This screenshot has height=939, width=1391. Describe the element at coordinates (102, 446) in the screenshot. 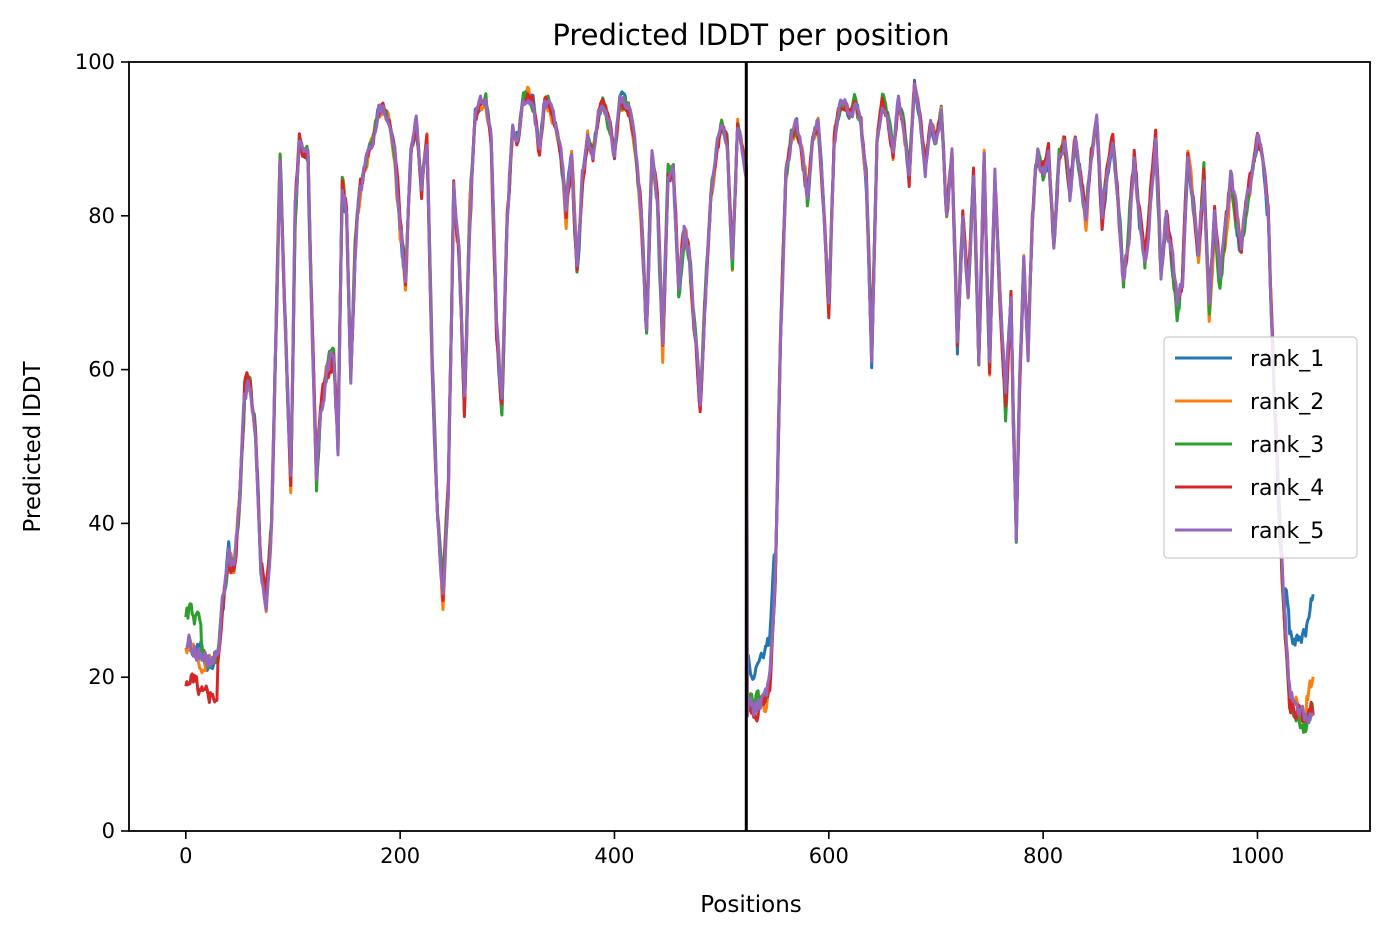

I see `y-axis-ticks: 0 20 40 60 80 100` at that location.